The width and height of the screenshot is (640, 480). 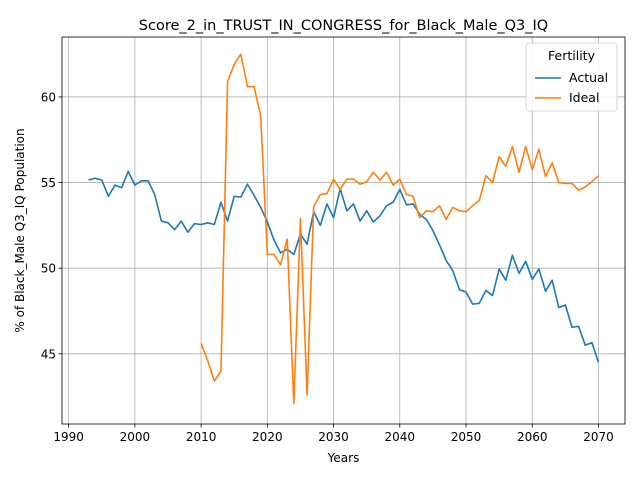 I want to click on x-tick-label: 2010, so click(x=201, y=437).